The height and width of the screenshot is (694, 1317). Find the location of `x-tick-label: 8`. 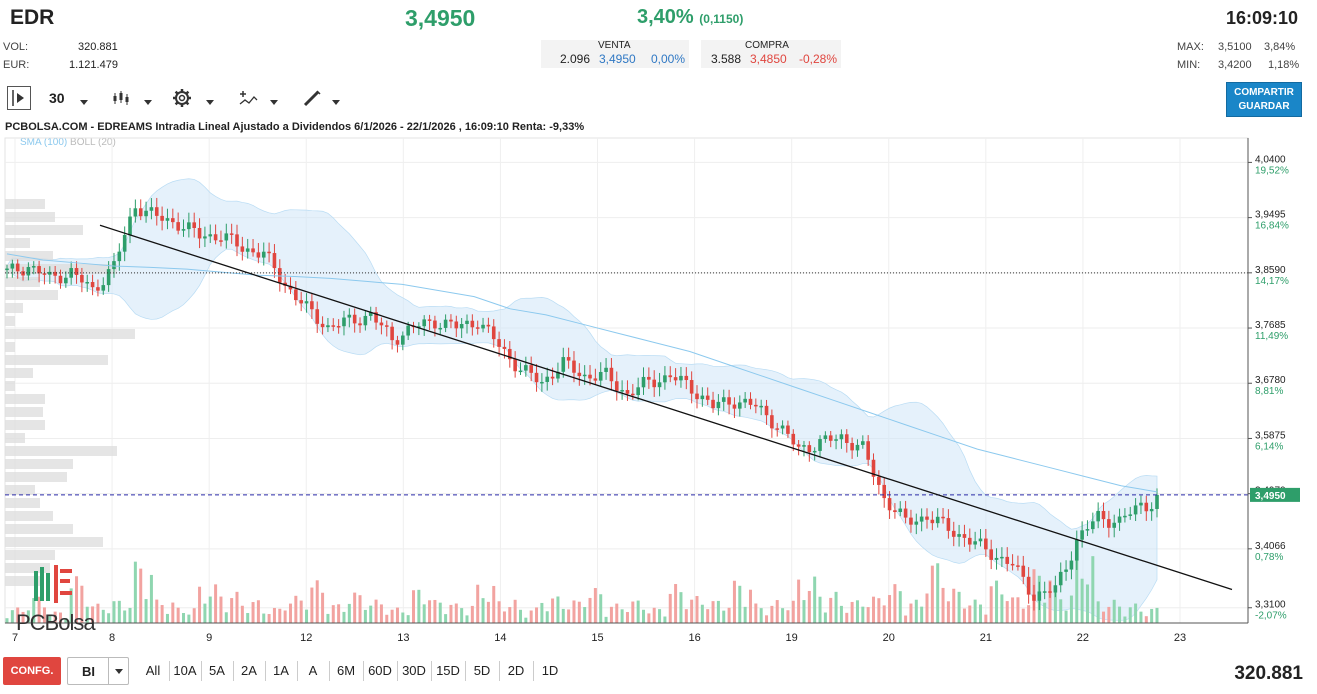

x-tick-label: 8 is located at coordinates (112, 638).